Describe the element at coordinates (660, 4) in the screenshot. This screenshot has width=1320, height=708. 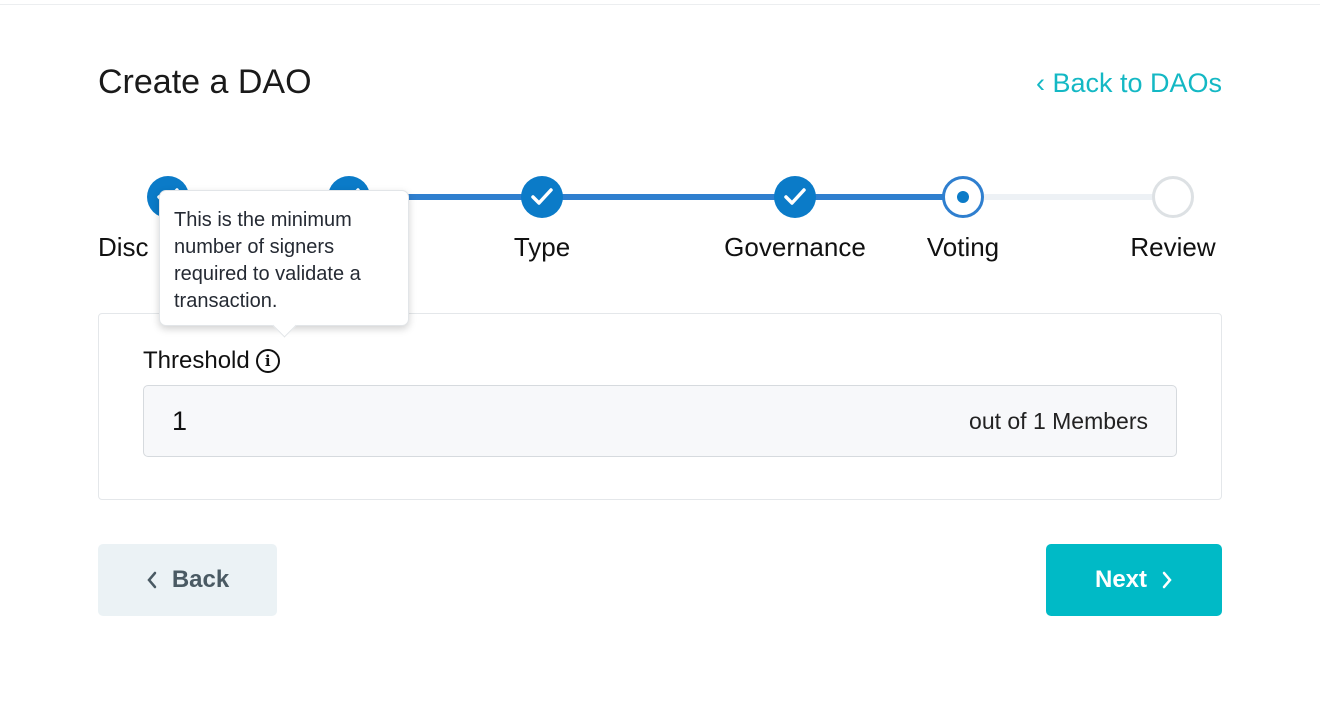
I see `top-divider` at that location.